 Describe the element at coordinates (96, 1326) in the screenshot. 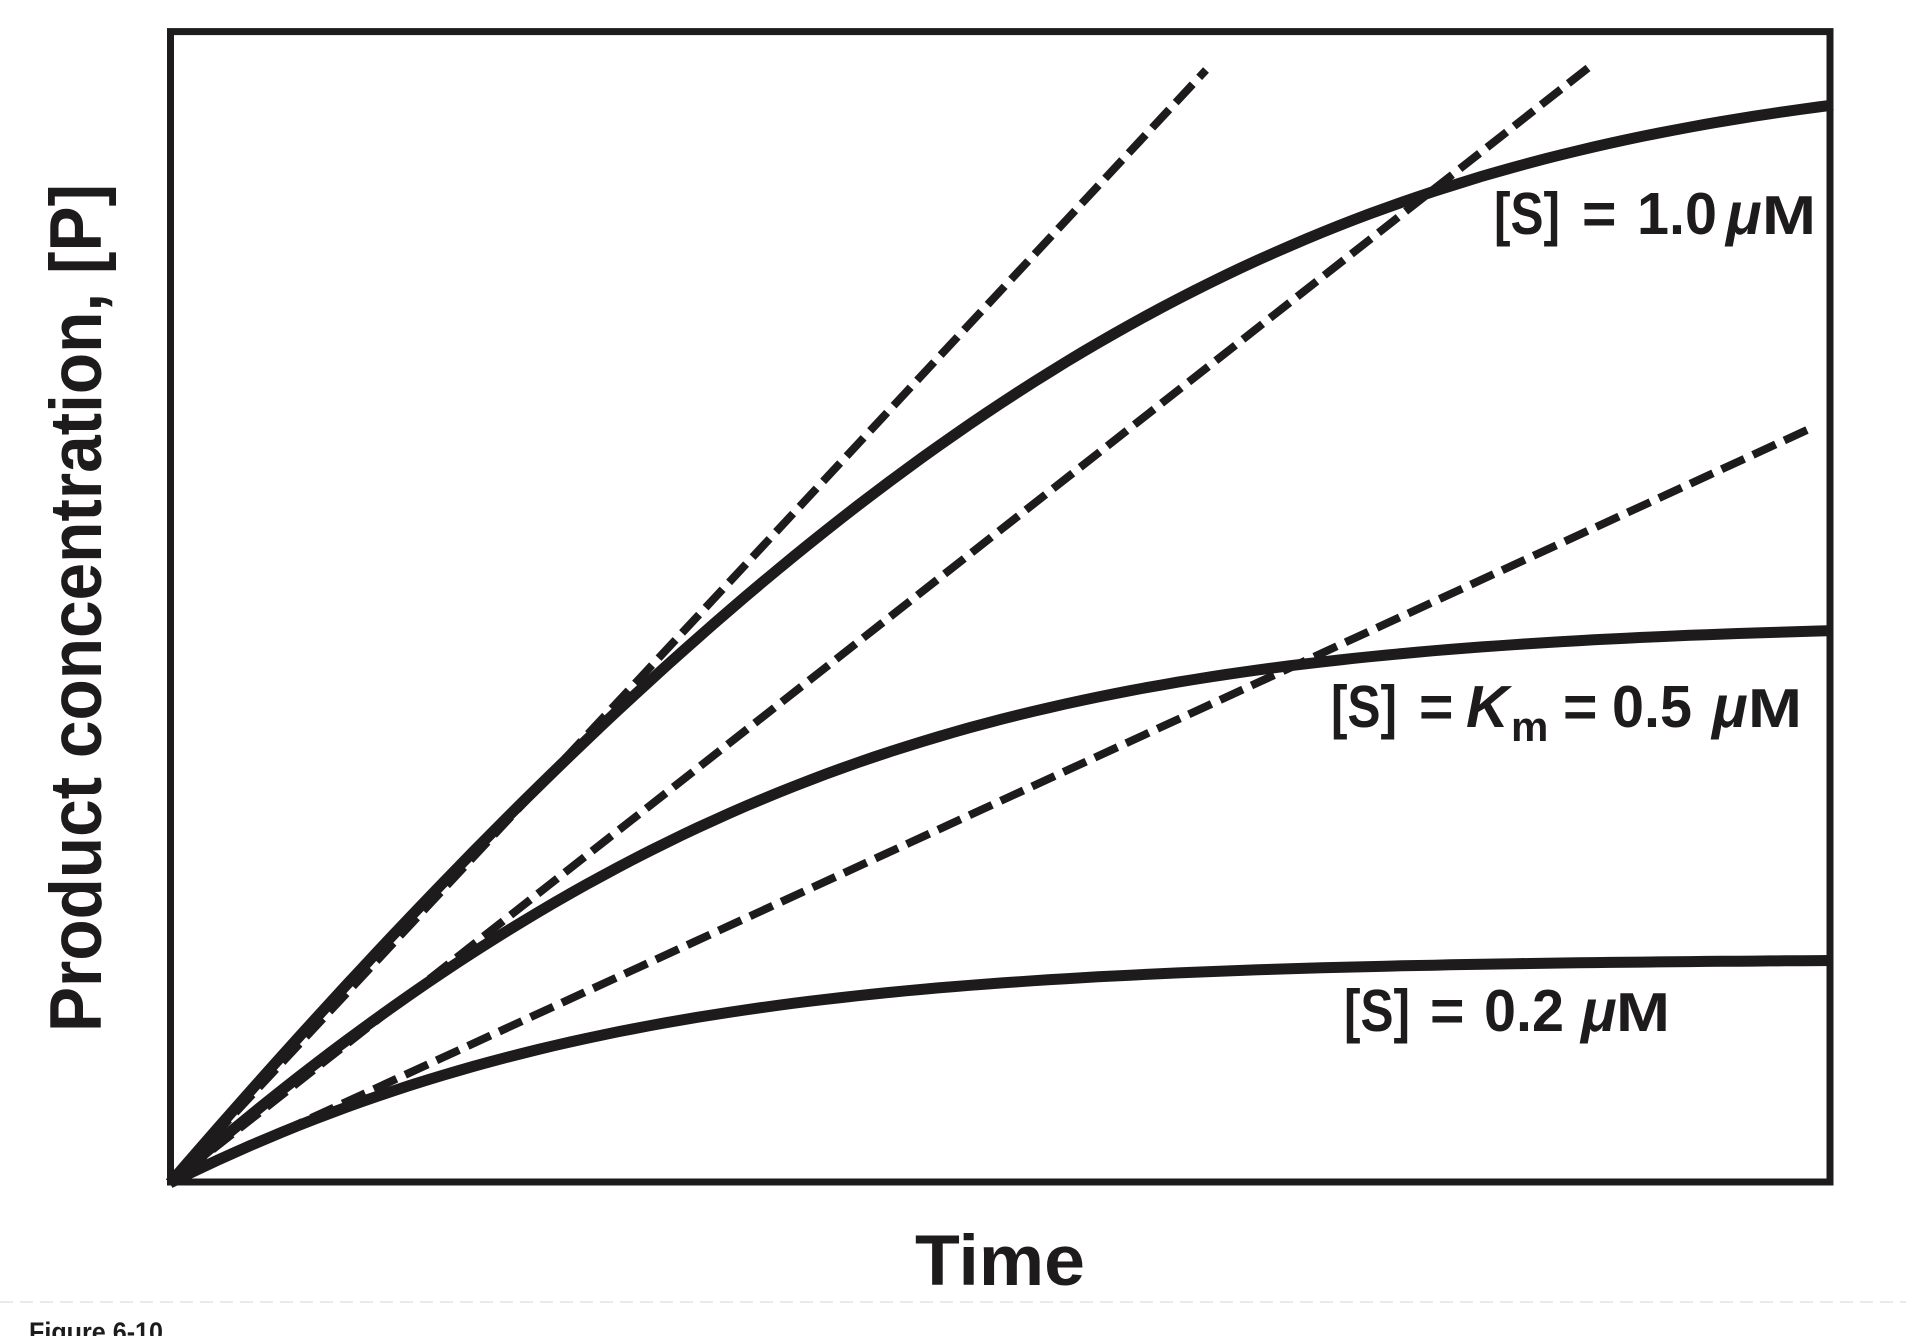

I see `svg-text: Figure 6-10` at that location.